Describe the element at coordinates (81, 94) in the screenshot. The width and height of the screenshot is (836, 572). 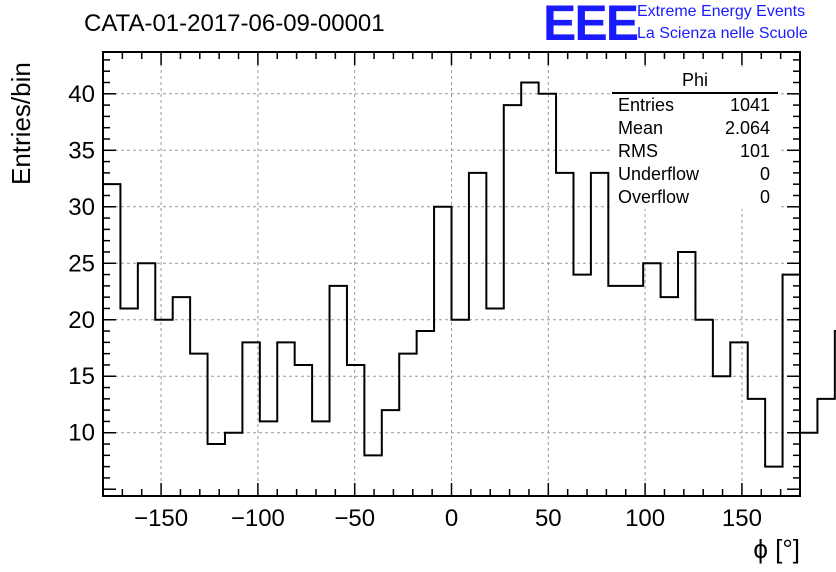
I see `y-tick-label: 40` at that location.